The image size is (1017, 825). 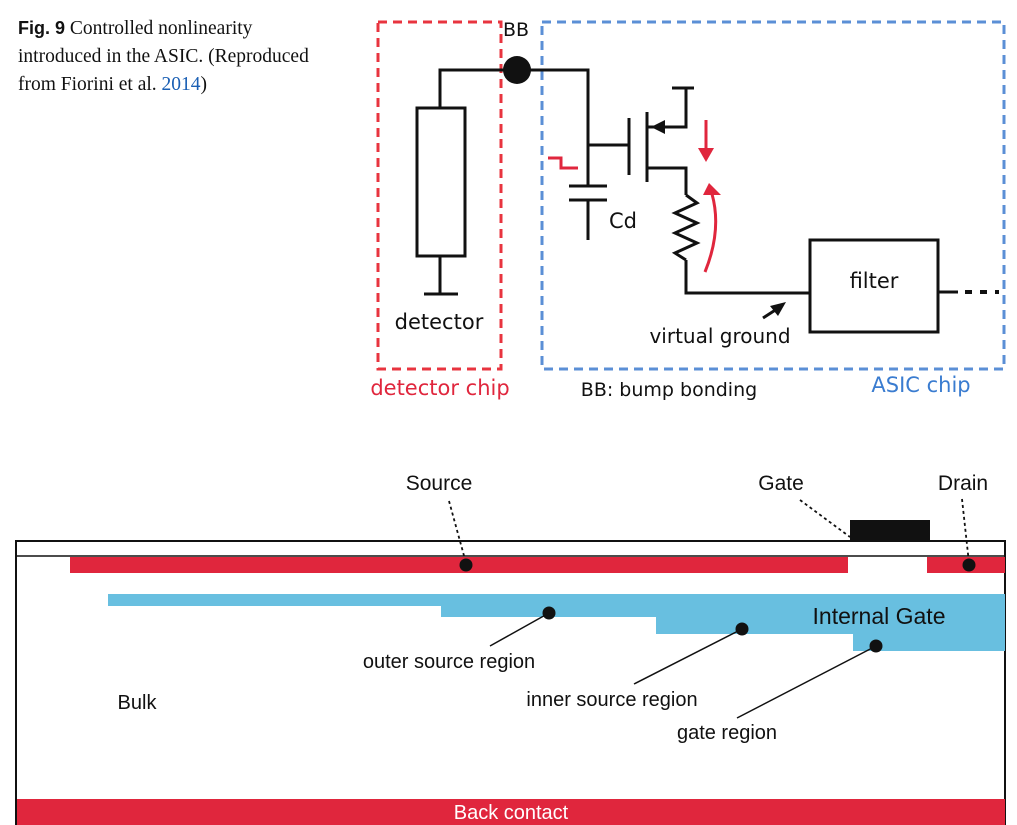 What do you see at coordinates (441, 182) in the screenshot?
I see `detector-element` at bounding box center [441, 182].